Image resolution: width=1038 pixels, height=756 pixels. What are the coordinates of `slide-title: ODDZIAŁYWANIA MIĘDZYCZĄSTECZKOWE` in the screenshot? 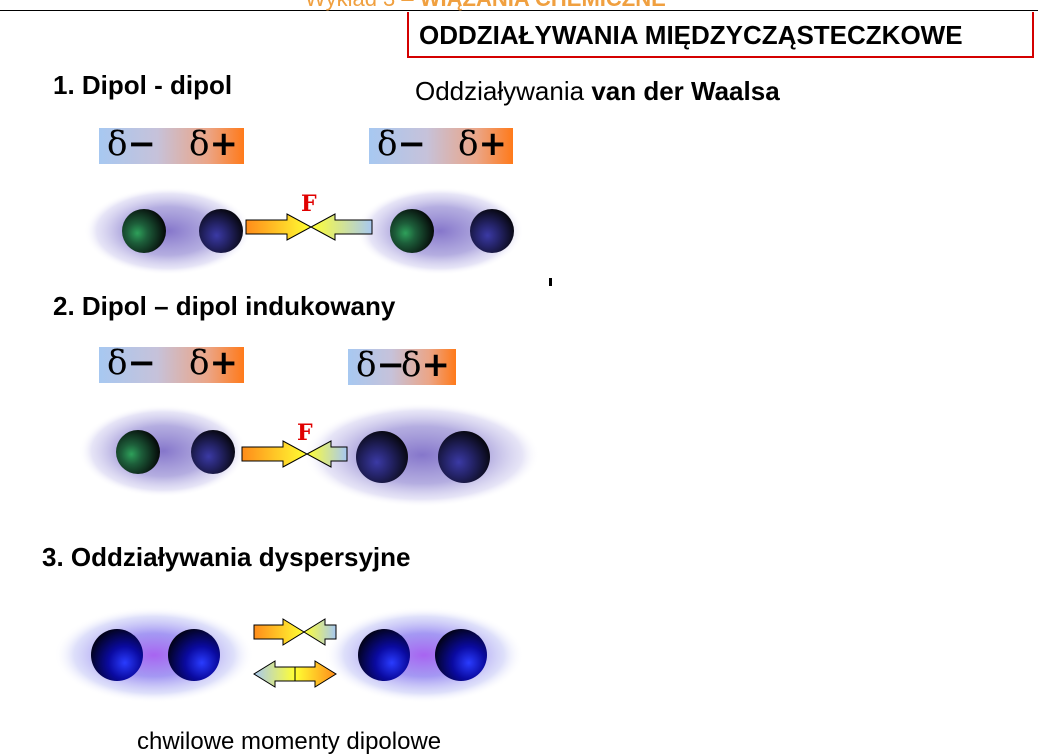 It's located at (691, 35).